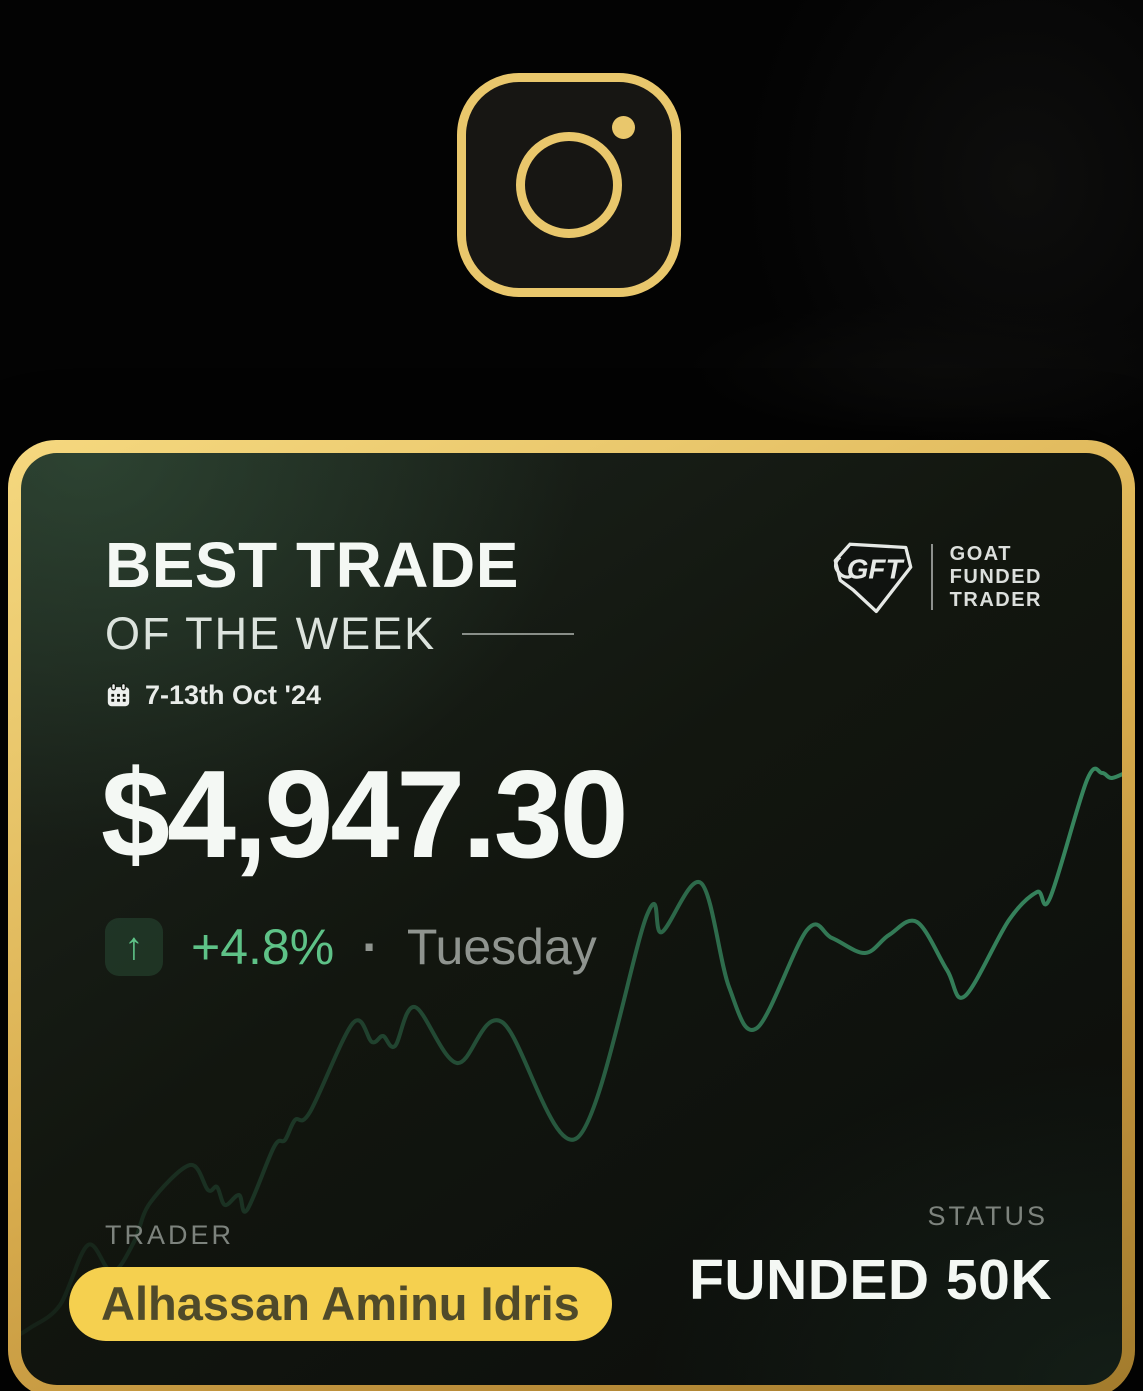 This screenshot has height=1391, width=1143. I want to click on title-block: BEST TRADE OF THE WEEK, so click(340, 620).